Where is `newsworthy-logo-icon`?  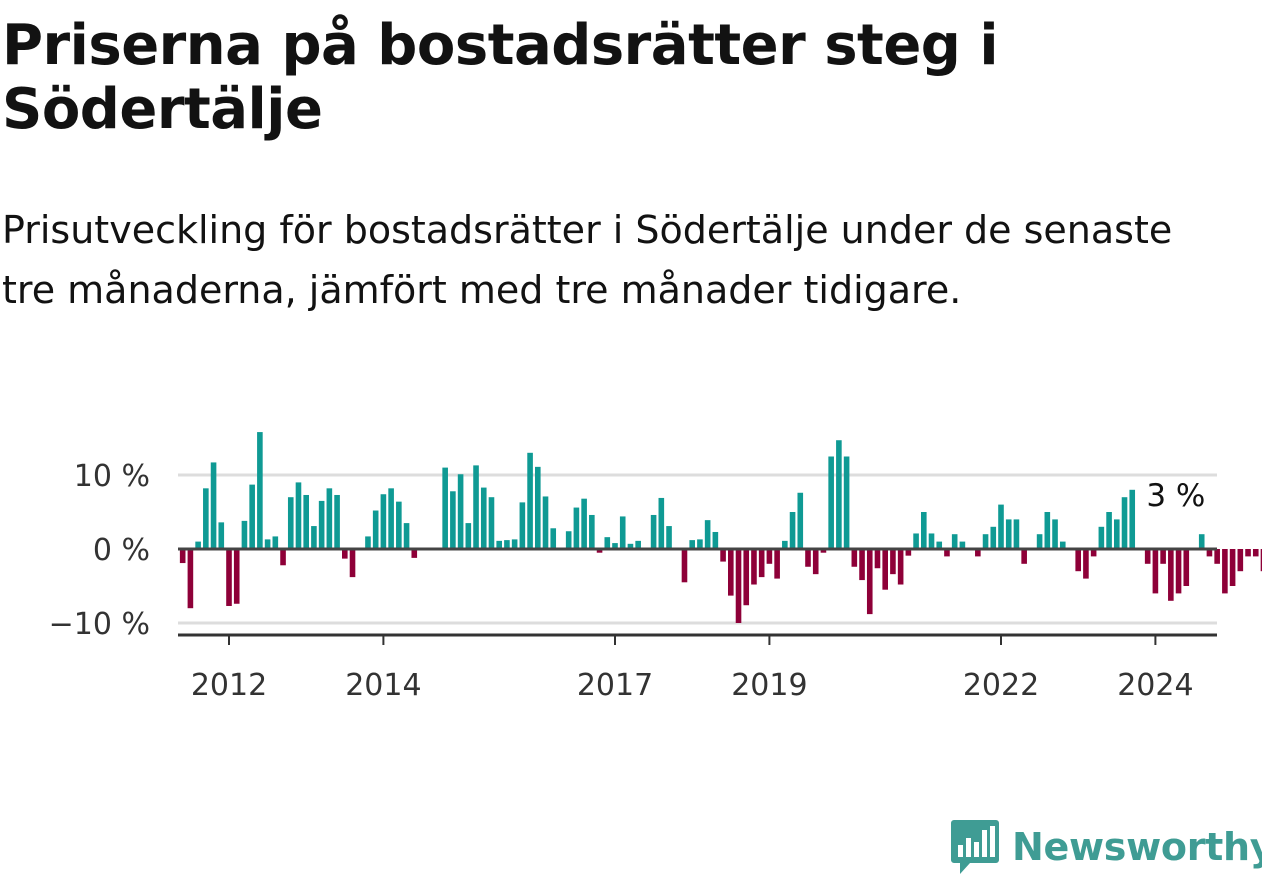 newsworthy-logo-icon is located at coordinates (975, 847).